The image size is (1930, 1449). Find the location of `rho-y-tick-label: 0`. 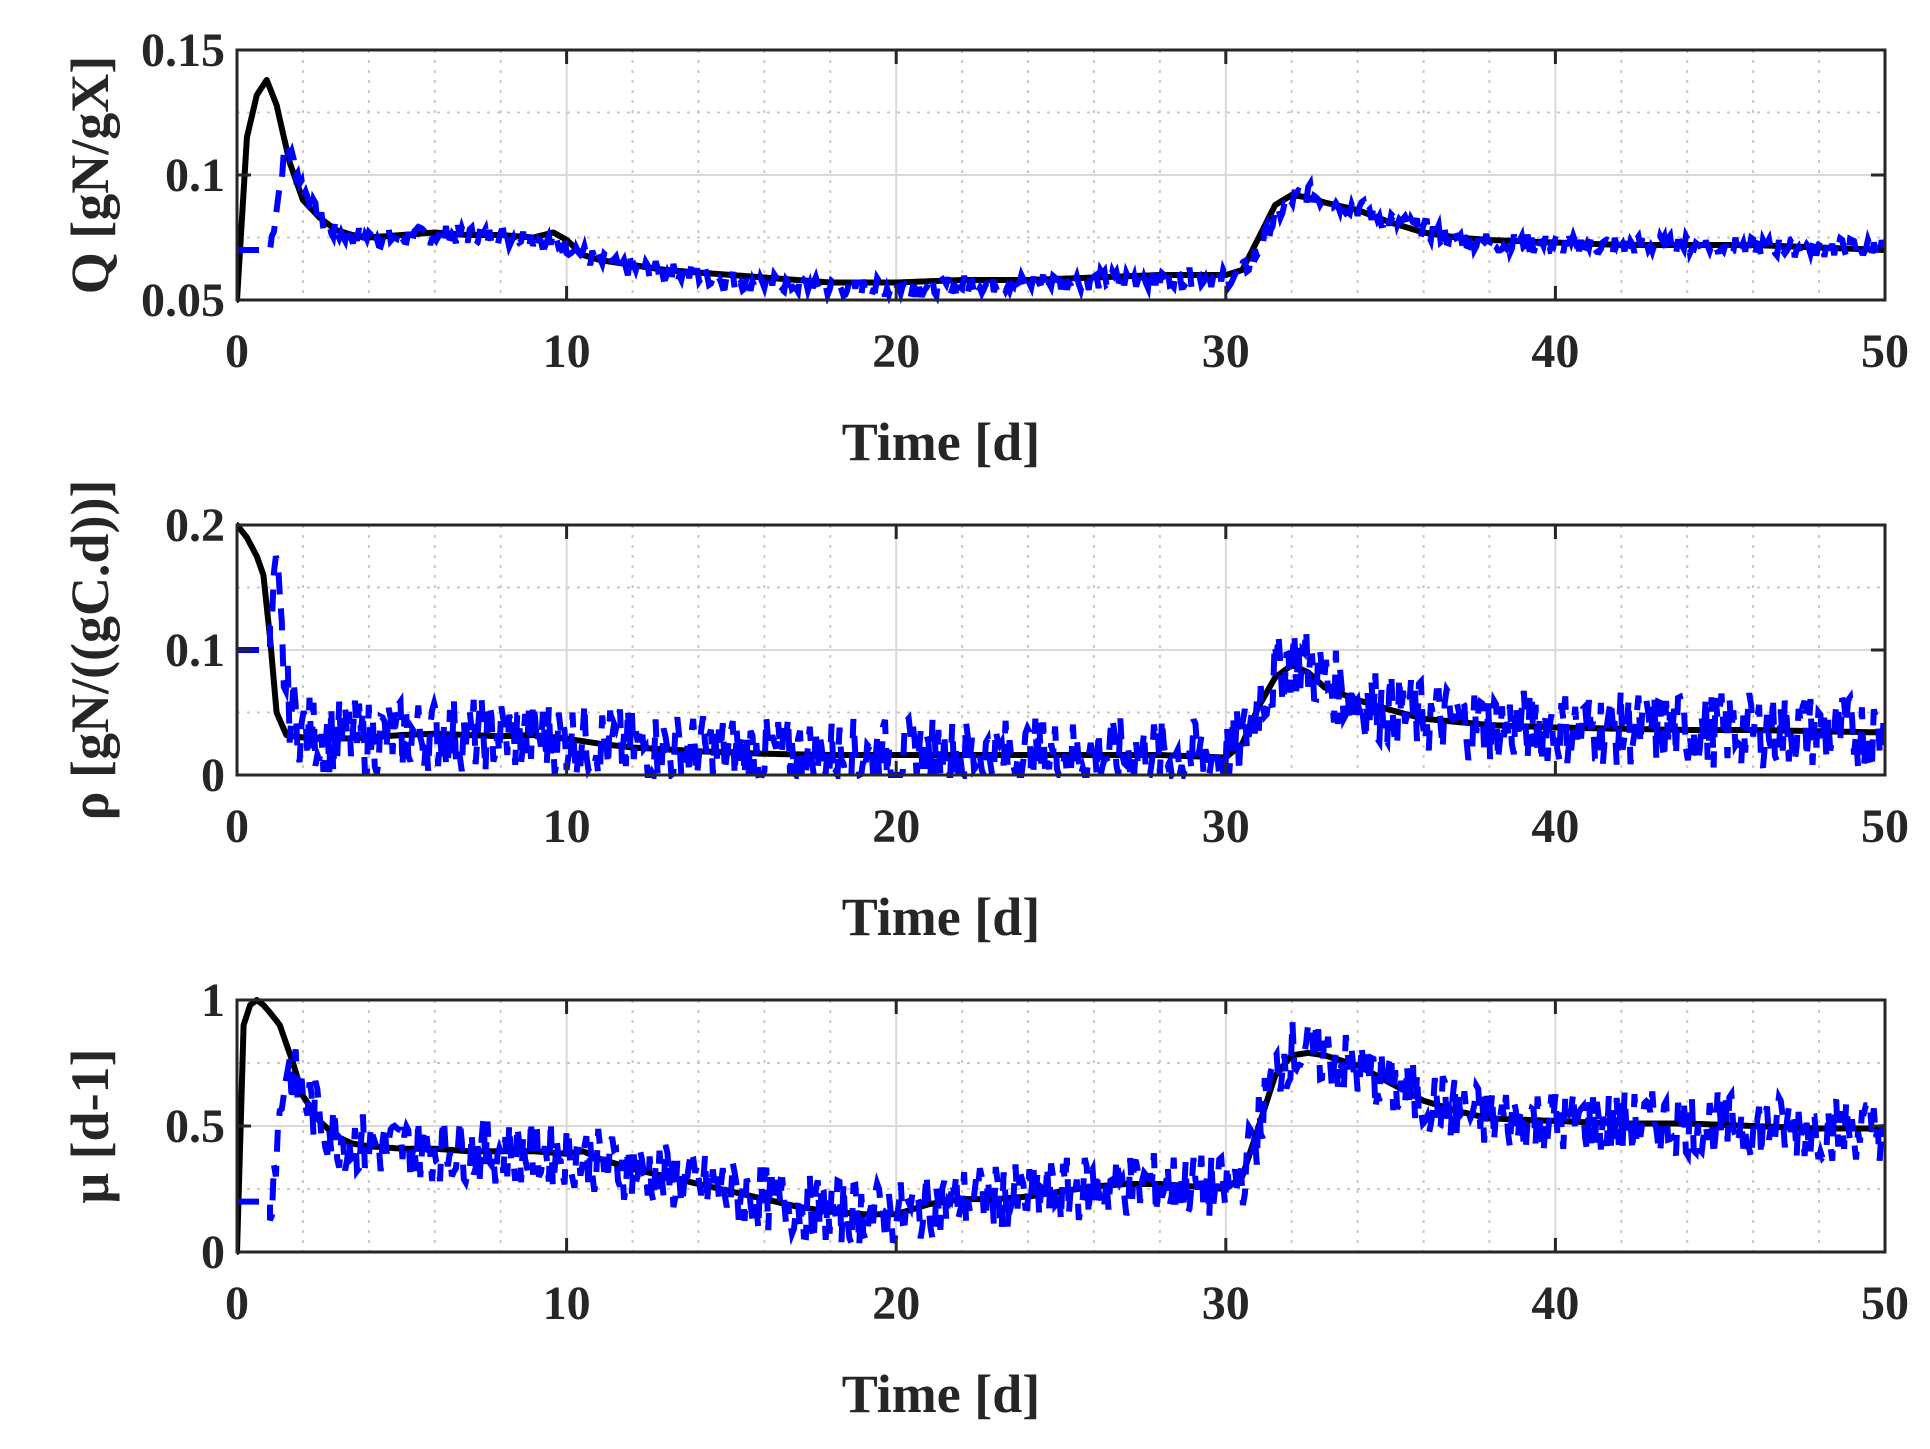

rho-y-tick-label: 0 is located at coordinates (213, 775).